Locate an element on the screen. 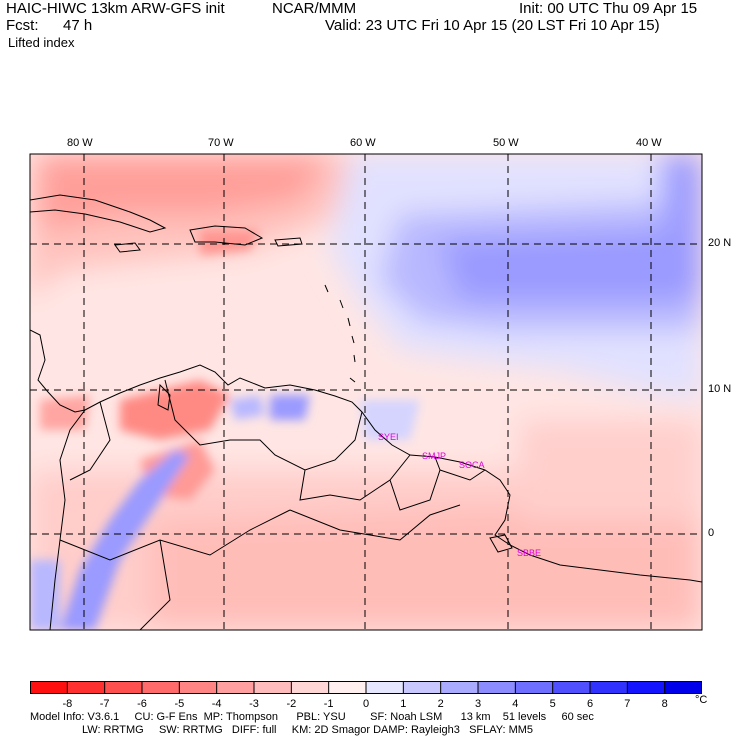 This screenshot has height=740, width=740. colorbar-tick-label: 8 is located at coordinates (665, 704).